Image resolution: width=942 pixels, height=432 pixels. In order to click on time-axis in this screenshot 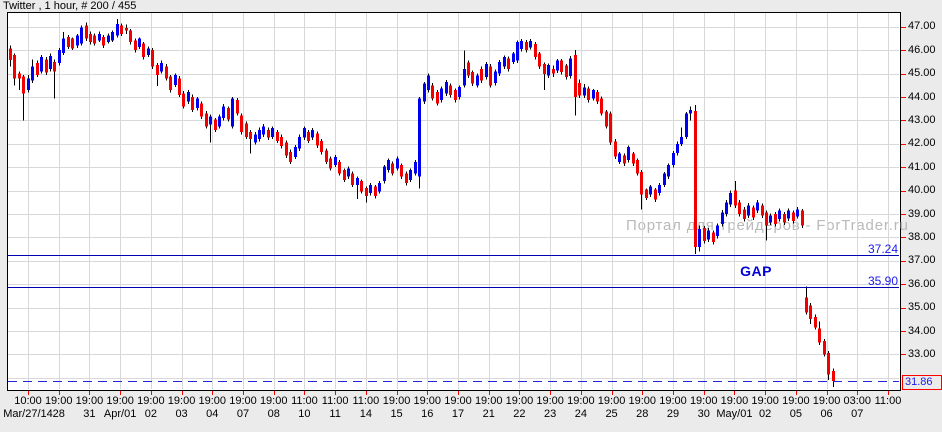, I will do `click(471, 411)`.